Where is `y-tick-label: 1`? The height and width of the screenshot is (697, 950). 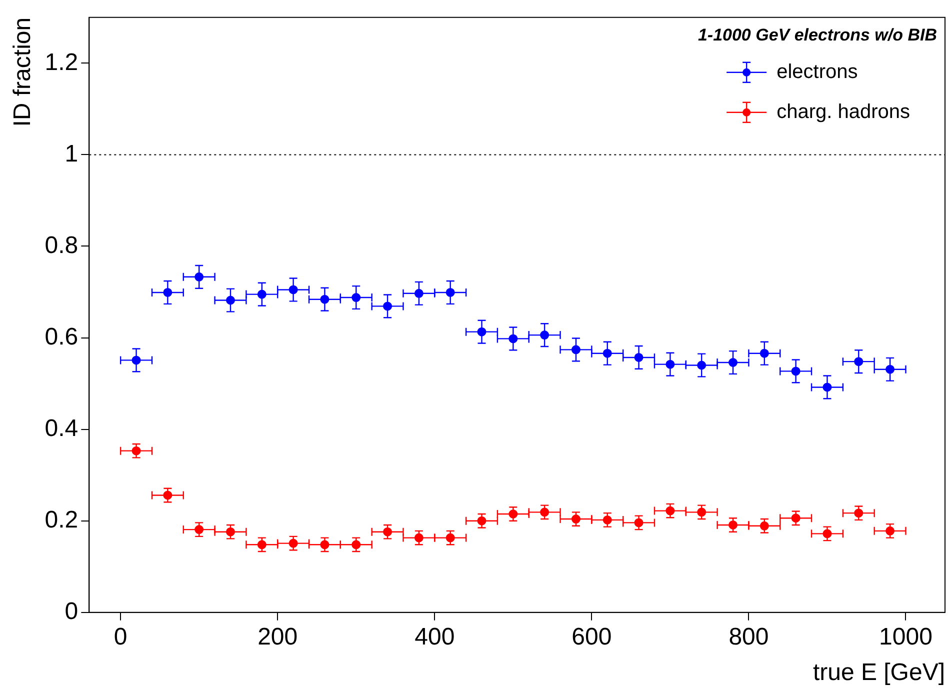 y-tick-label: 1 is located at coordinates (71, 154).